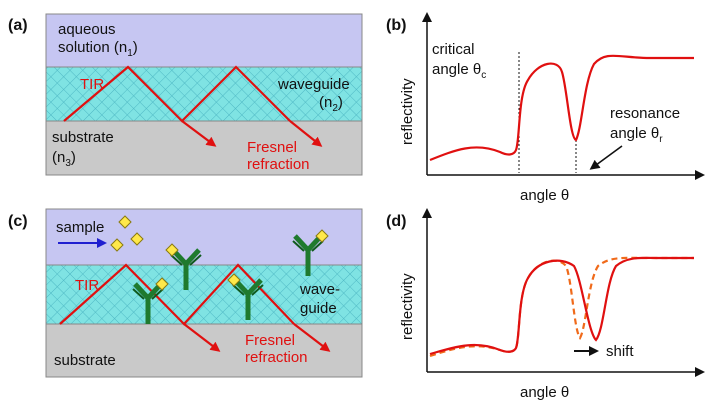 The height and width of the screenshot is (414, 717). What do you see at coordinates (18, 221) in the screenshot?
I see `panel-label-c: (c)` at bounding box center [18, 221].